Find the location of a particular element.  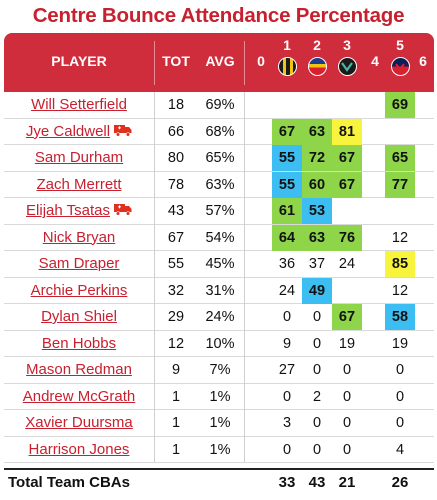

player-name-text: Archie Perkins is located at coordinates (79, 290).